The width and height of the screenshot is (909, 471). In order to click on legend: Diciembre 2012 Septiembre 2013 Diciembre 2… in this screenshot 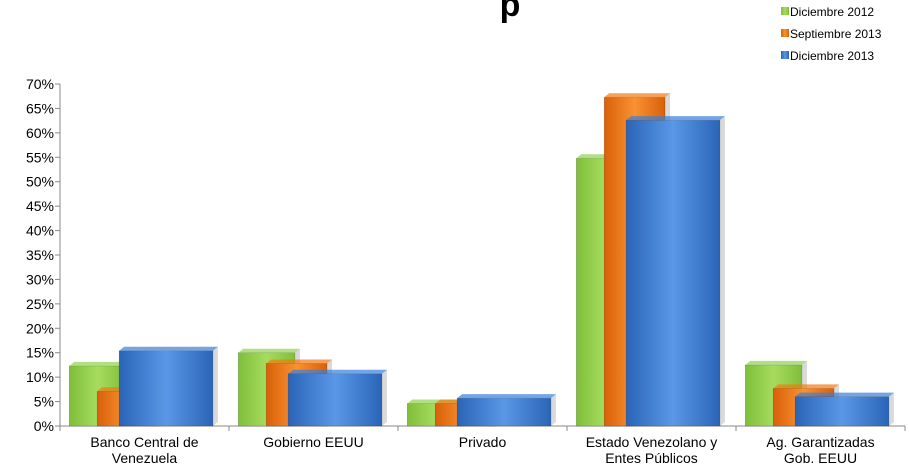, I will do `click(831, 34)`.